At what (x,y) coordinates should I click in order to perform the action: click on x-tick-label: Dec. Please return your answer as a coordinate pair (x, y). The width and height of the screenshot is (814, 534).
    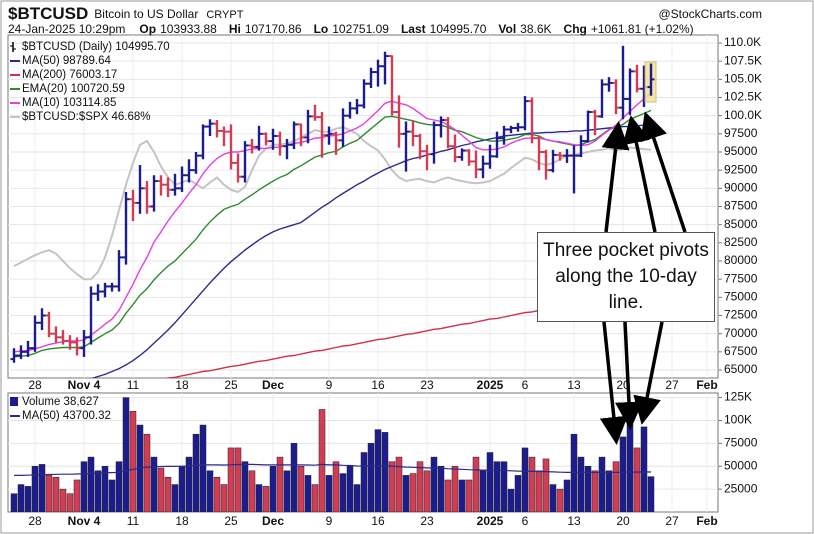
    Looking at the image, I should click on (273, 385).